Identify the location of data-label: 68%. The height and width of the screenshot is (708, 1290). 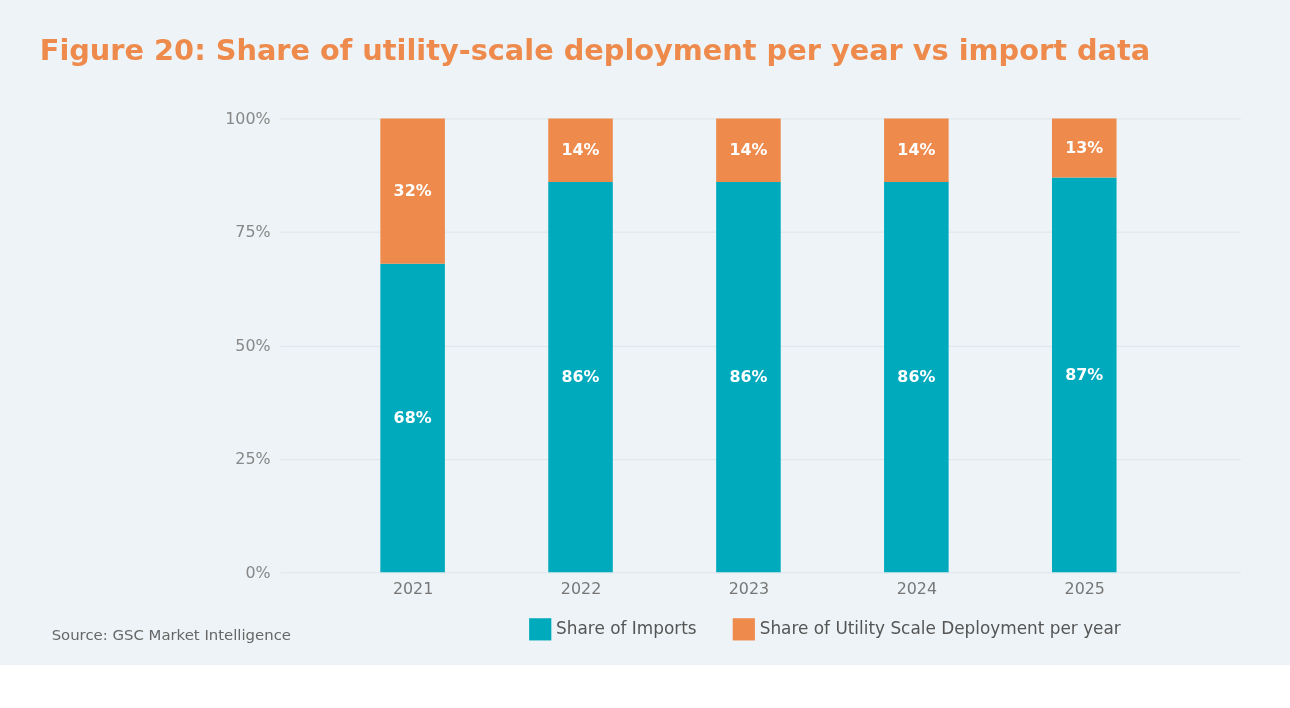
(412, 417).